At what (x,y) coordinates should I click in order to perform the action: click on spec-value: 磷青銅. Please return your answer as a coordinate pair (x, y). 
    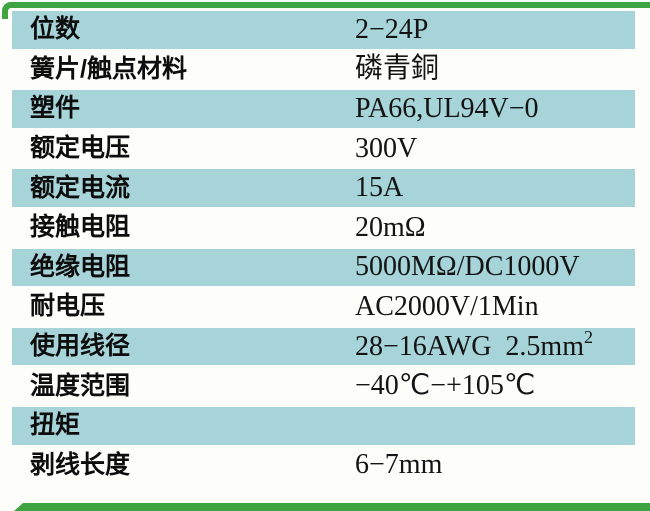
    Looking at the image, I should click on (397, 69).